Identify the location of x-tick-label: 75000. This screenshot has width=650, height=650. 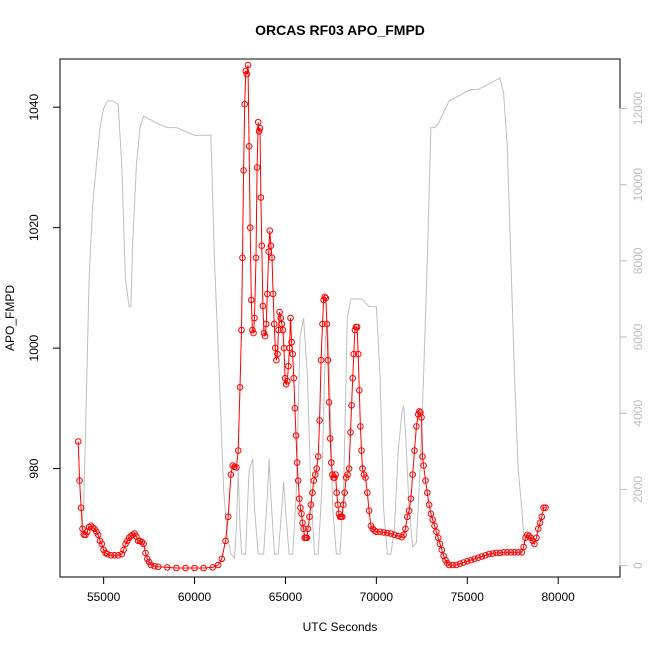
(468, 597).